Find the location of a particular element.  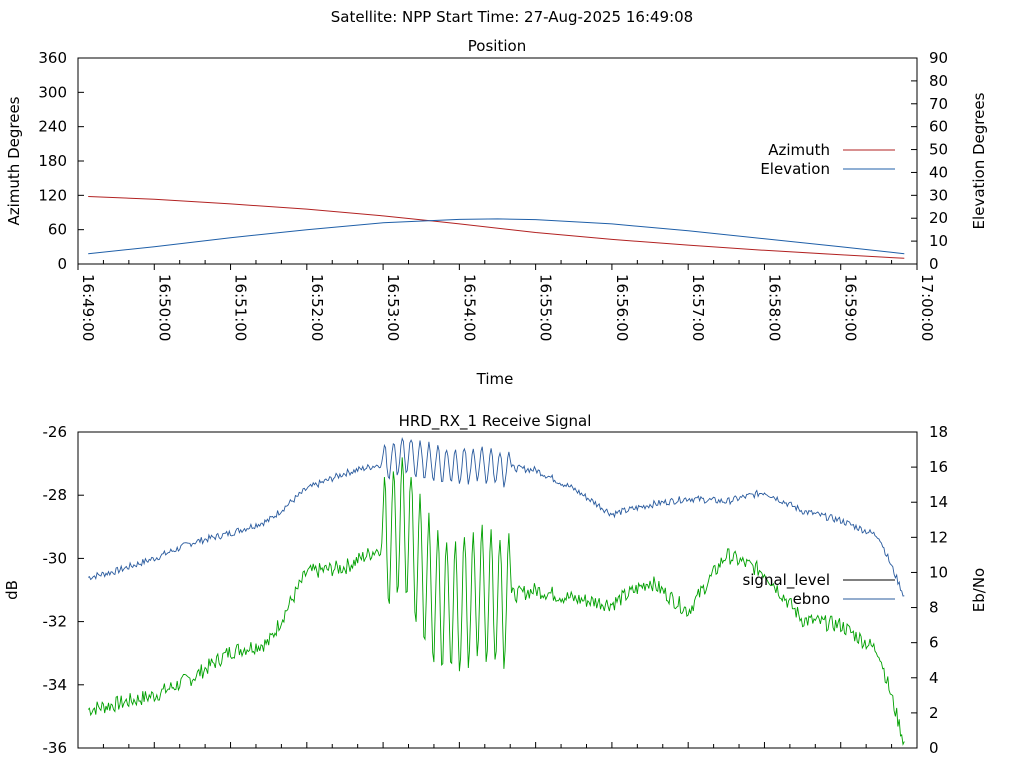

ebno-tick-label: 2 is located at coordinates (934, 713).